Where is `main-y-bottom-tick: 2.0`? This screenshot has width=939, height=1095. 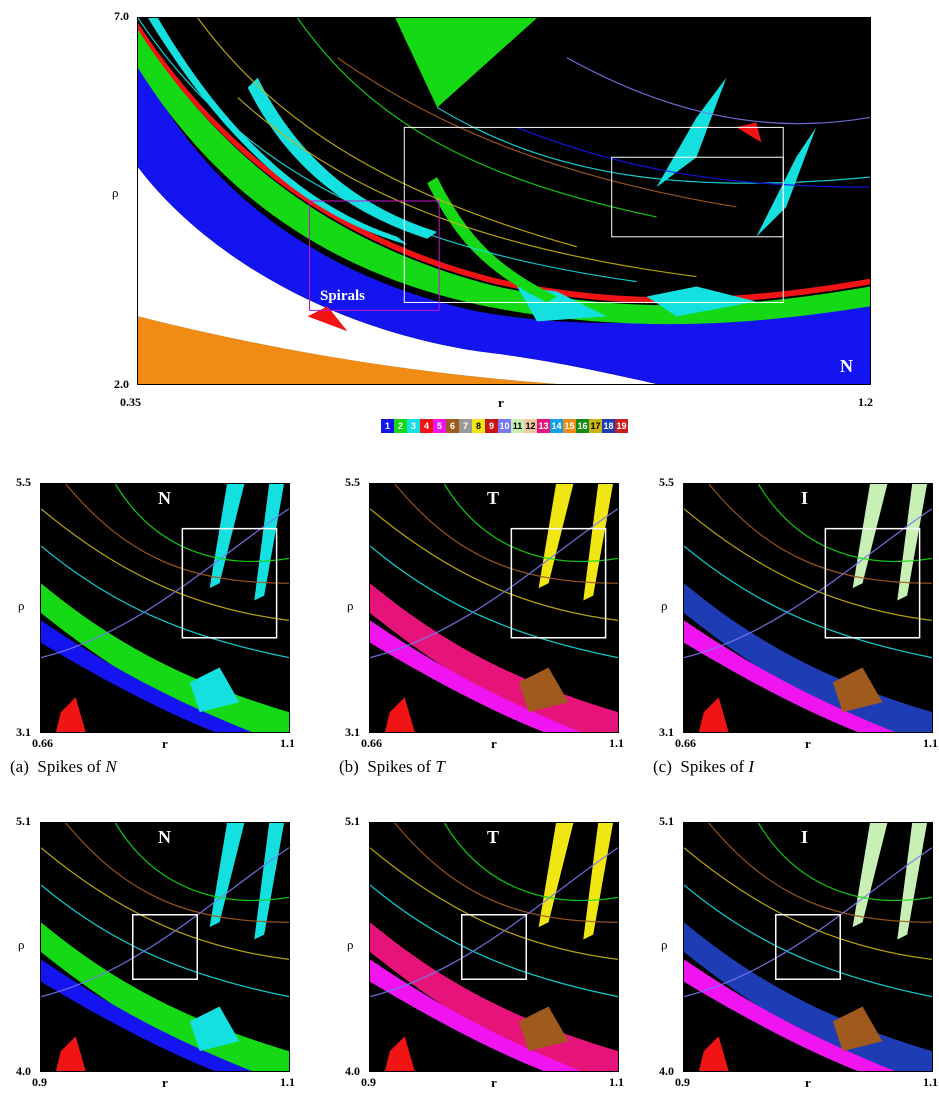 main-y-bottom-tick: 2.0 is located at coordinates (121, 384).